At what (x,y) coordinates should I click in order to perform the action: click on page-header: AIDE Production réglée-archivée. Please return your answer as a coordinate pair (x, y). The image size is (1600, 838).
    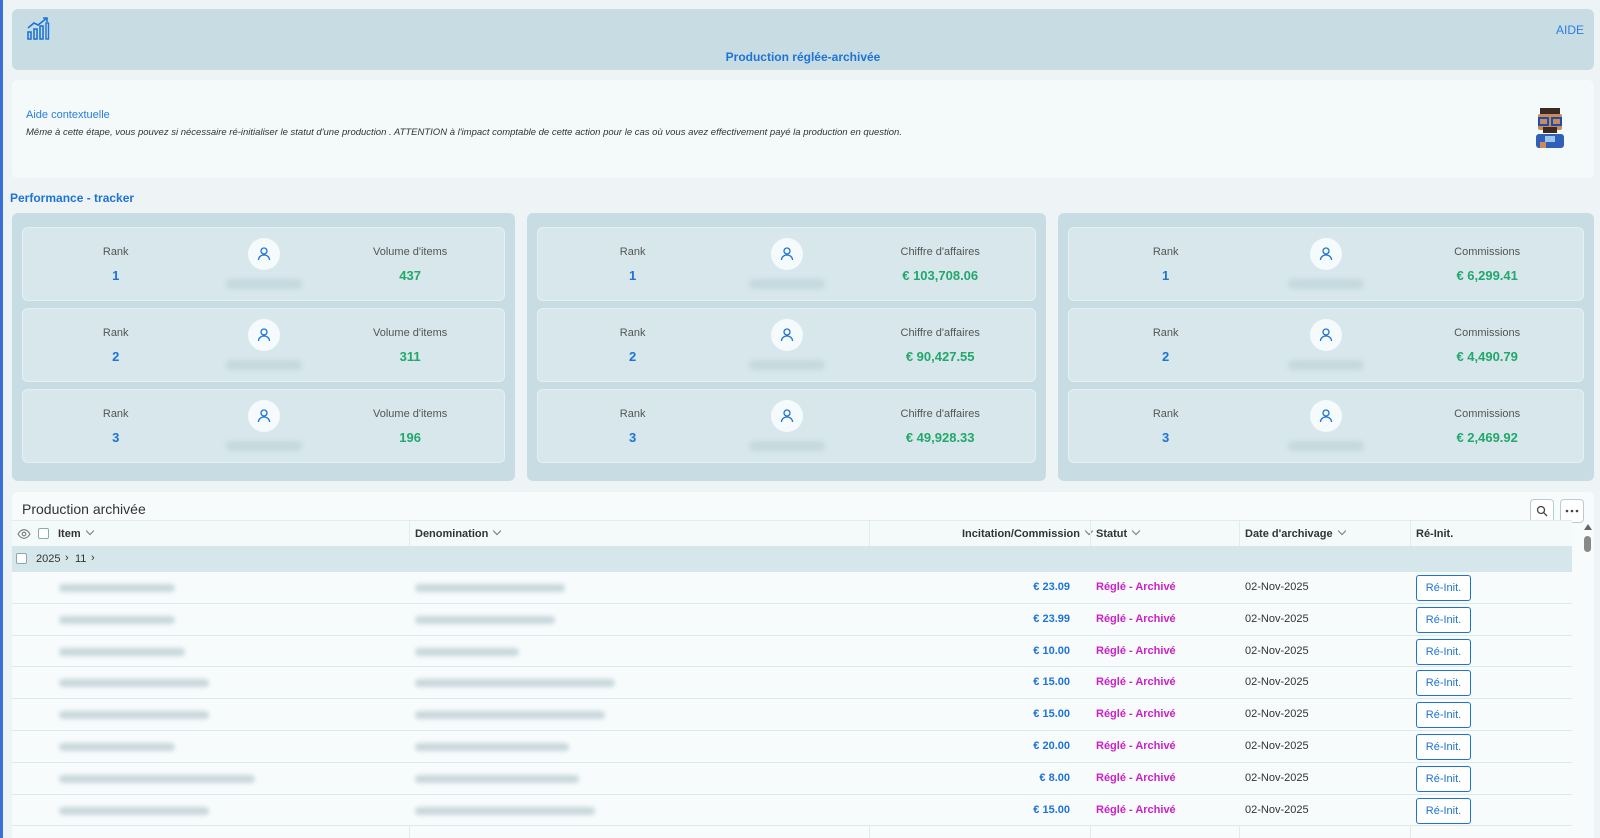
    Looking at the image, I should click on (803, 39).